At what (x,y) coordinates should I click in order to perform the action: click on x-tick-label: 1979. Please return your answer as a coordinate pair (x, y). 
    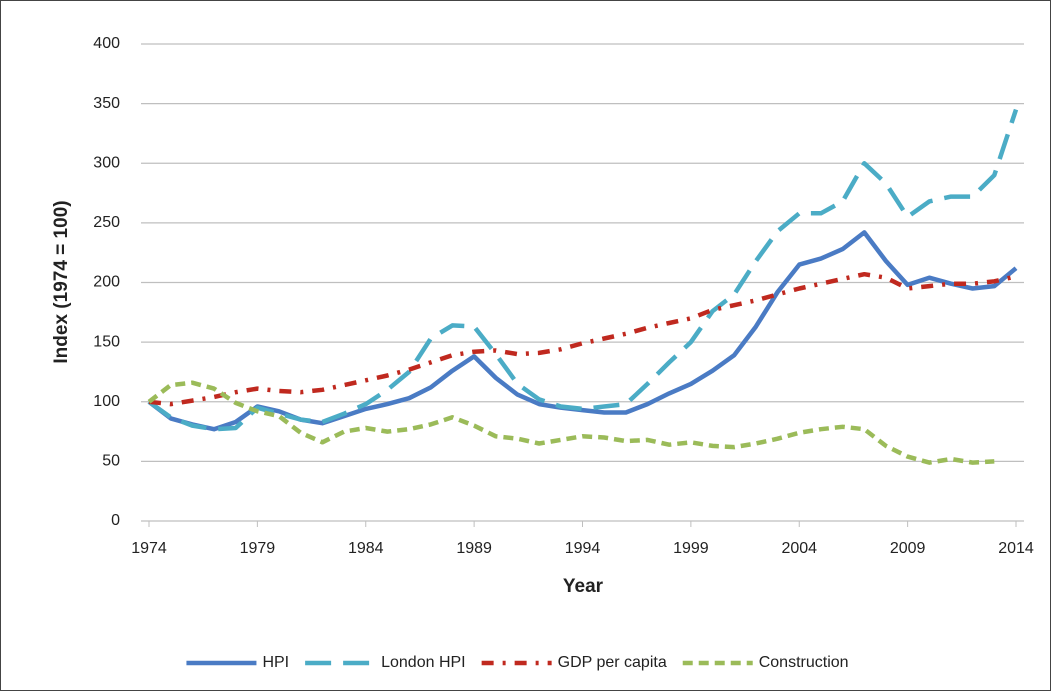
    Looking at the image, I should click on (258, 548).